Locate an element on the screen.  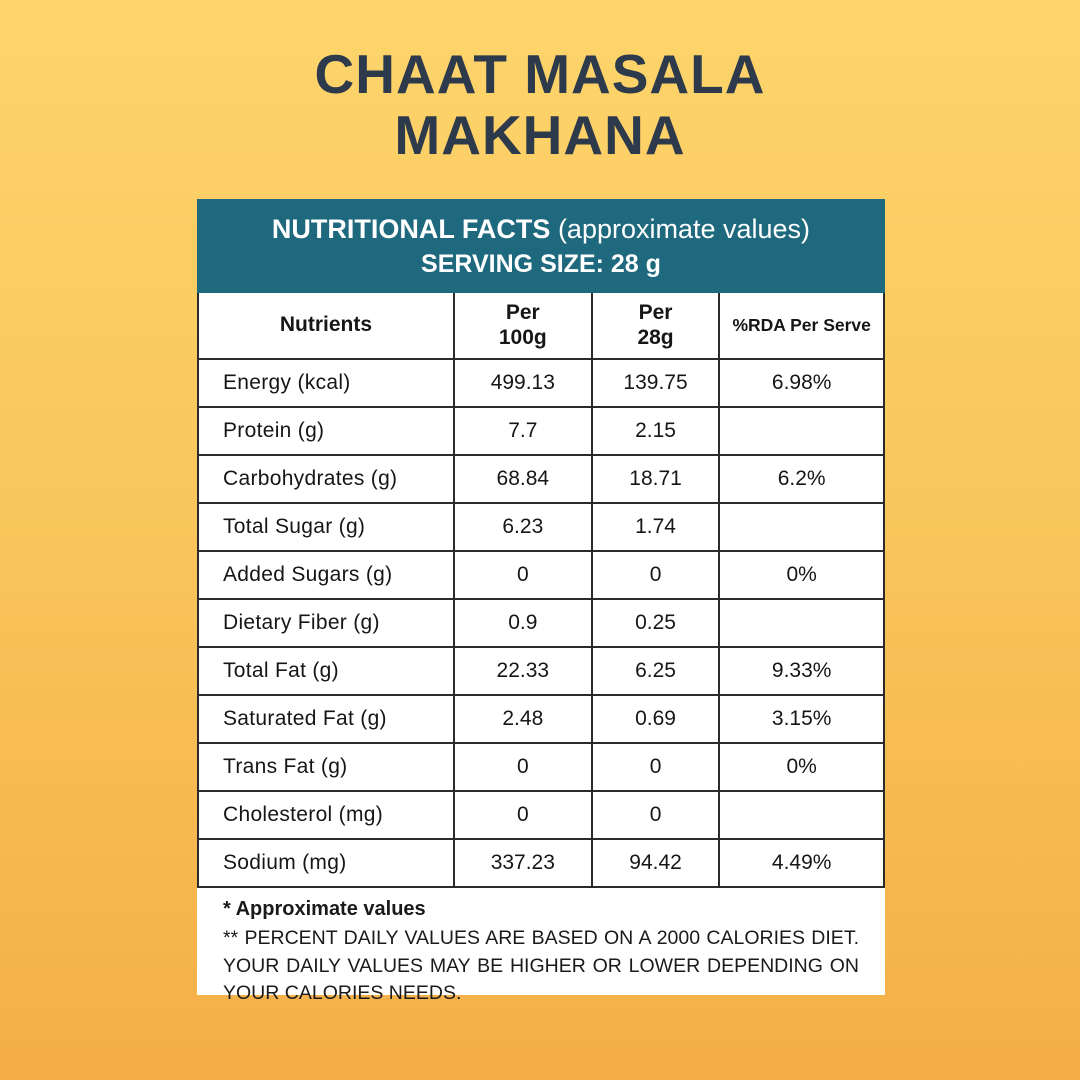
per-100g-cell: 6.23 is located at coordinates (522, 527).